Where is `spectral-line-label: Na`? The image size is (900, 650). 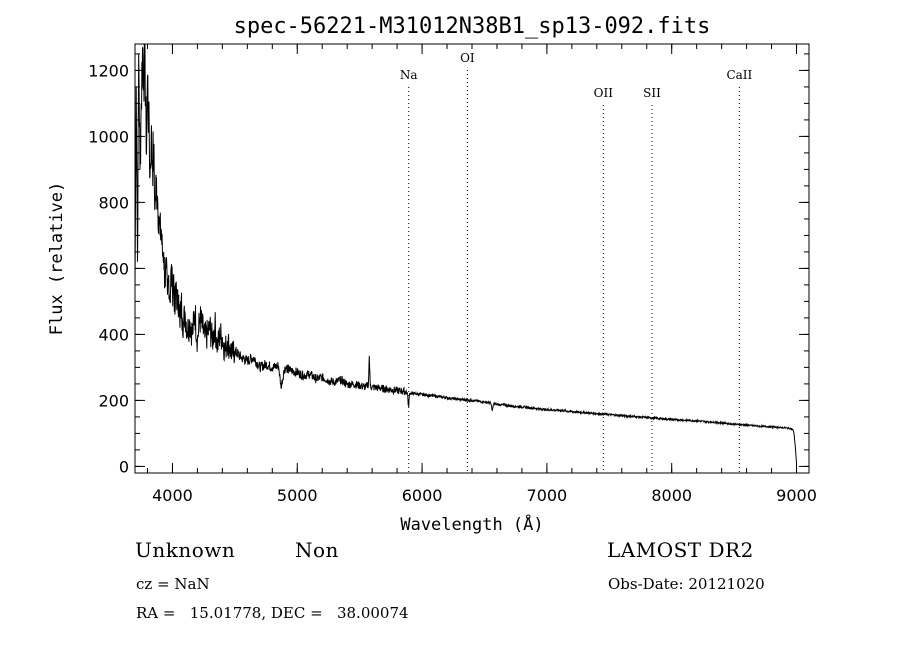 spectral-line-label: Na is located at coordinates (409, 75).